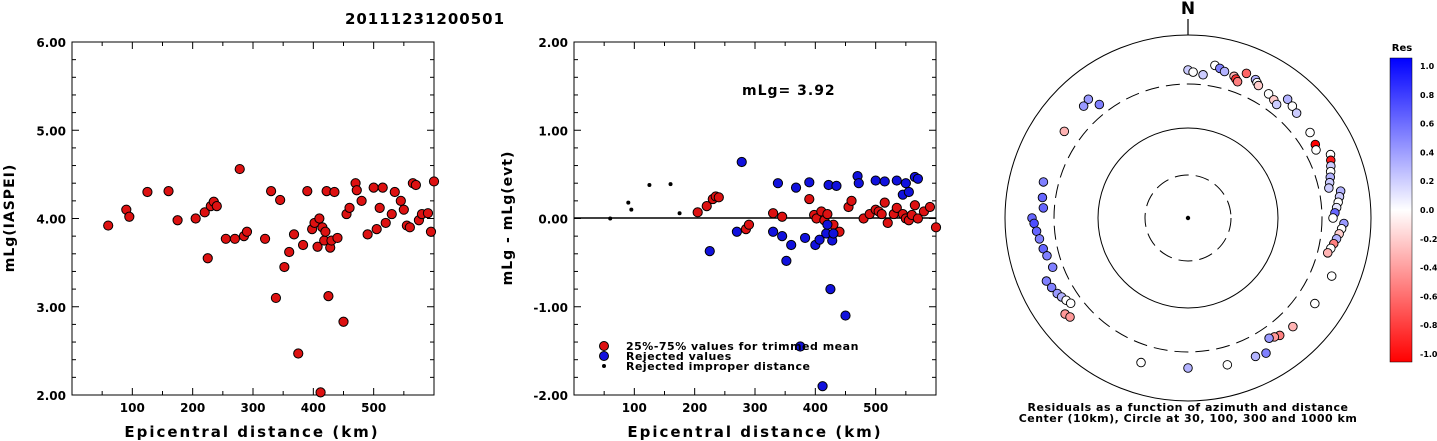  Describe the element at coordinates (508, 218) in the screenshot. I see `y-axis-label: mLg - mLg(evt)` at that location.